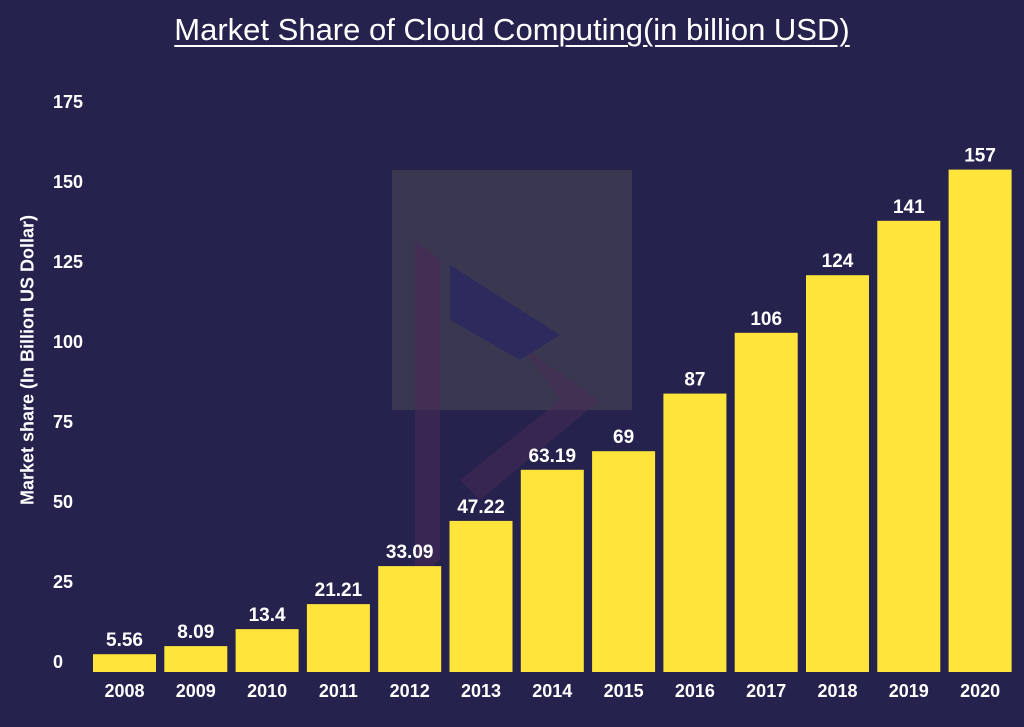  Describe the element at coordinates (552, 570) in the screenshot. I see `bar-2014` at that location.